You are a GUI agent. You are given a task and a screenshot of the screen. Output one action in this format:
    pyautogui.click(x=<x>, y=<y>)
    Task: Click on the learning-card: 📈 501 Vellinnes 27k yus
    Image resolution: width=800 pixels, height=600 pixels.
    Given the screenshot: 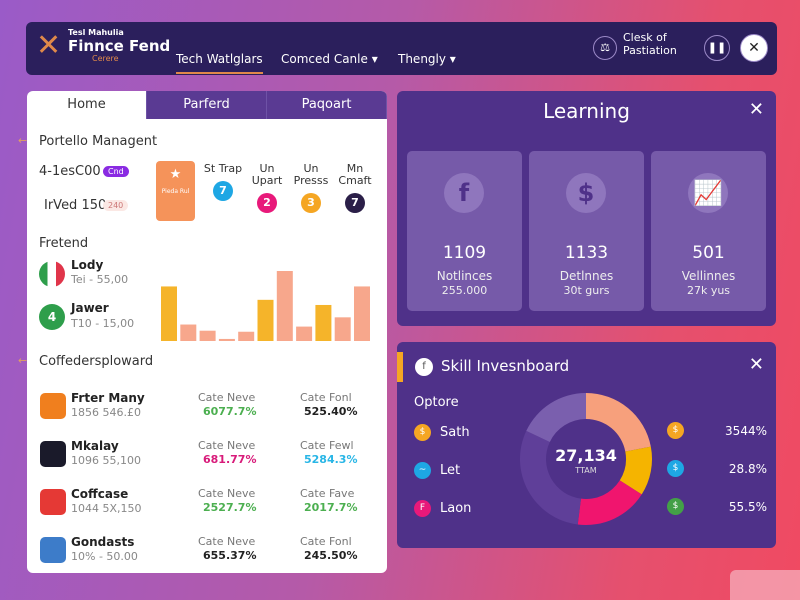 What is the action you would take?
    pyautogui.click(x=708, y=231)
    